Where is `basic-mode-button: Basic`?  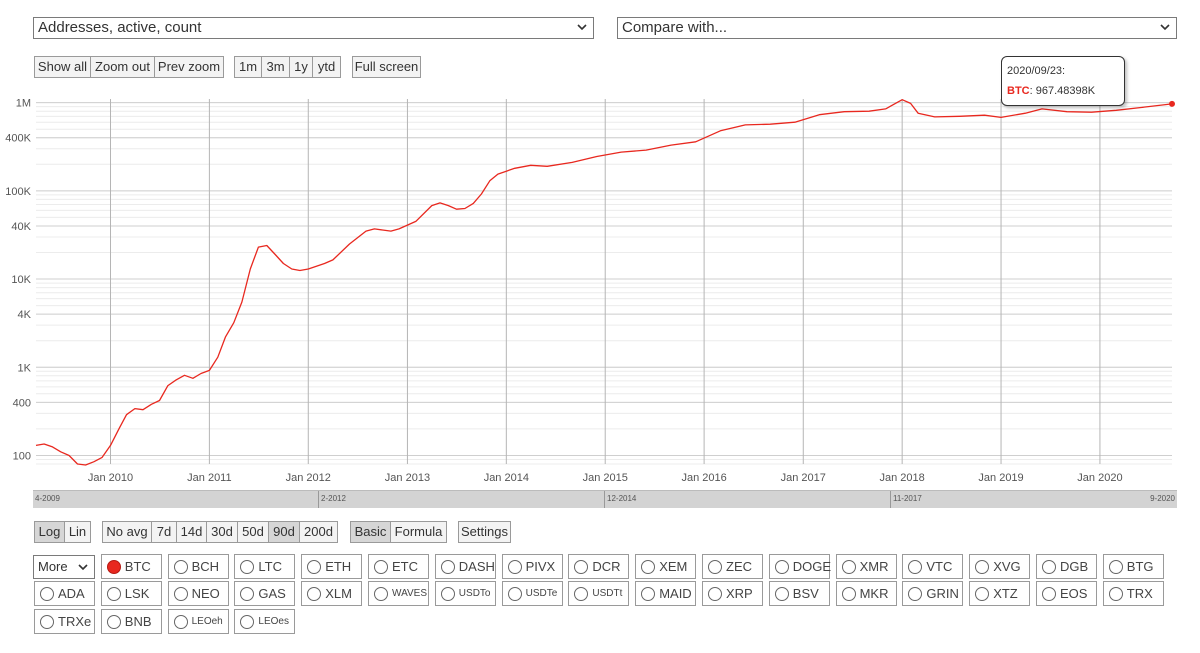 basic-mode-button: Basic is located at coordinates (370, 532).